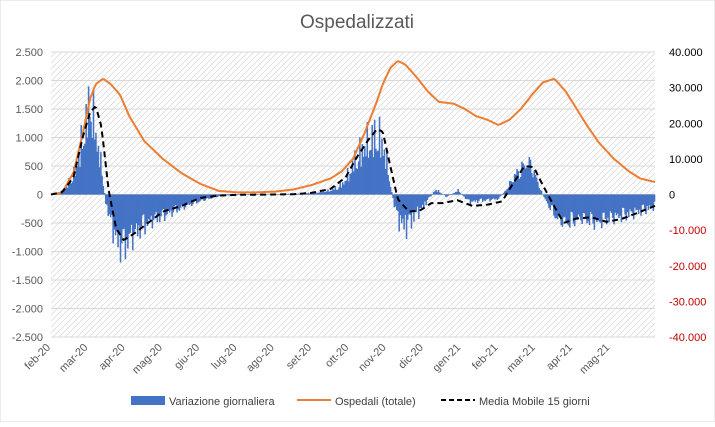 The width and height of the screenshot is (715, 427). What do you see at coordinates (222, 402) in the screenshot?
I see `legend-label-variazione: Variazione giornaliera` at bounding box center [222, 402].